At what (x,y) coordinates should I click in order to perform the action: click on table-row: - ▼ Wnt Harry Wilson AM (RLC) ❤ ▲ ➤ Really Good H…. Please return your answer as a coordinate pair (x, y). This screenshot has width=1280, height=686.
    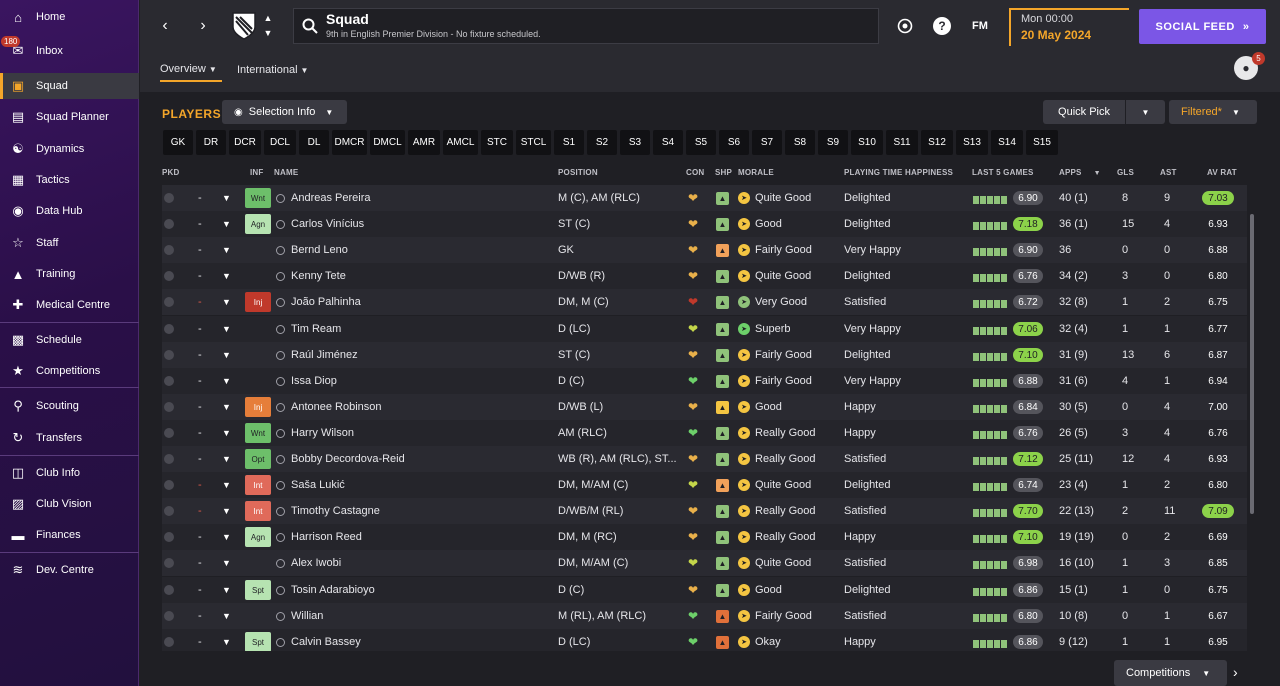
    Looking at the image, I should click on (704, 433).